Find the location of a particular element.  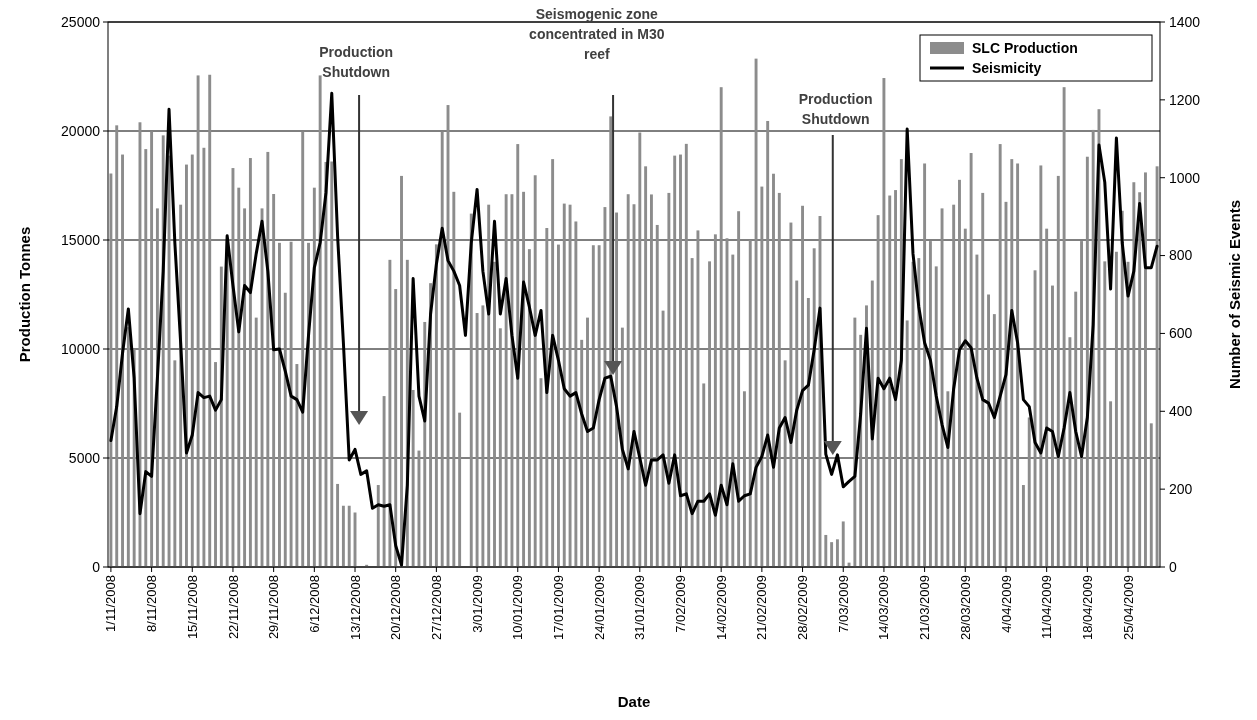

x-tick-label: 18/04/2009 is located at coordinates (1087, 608).